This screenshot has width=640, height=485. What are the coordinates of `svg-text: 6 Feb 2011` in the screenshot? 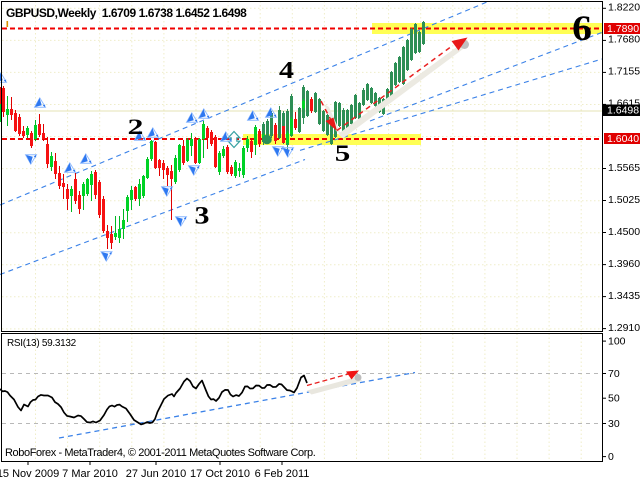 It's located at (282, 474).